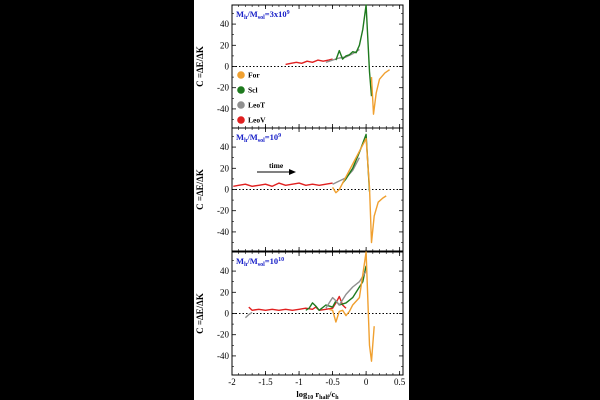 This screenshot has width=600, height=400. I want to click on x-tick-label: -0.5, so click(332, 382).